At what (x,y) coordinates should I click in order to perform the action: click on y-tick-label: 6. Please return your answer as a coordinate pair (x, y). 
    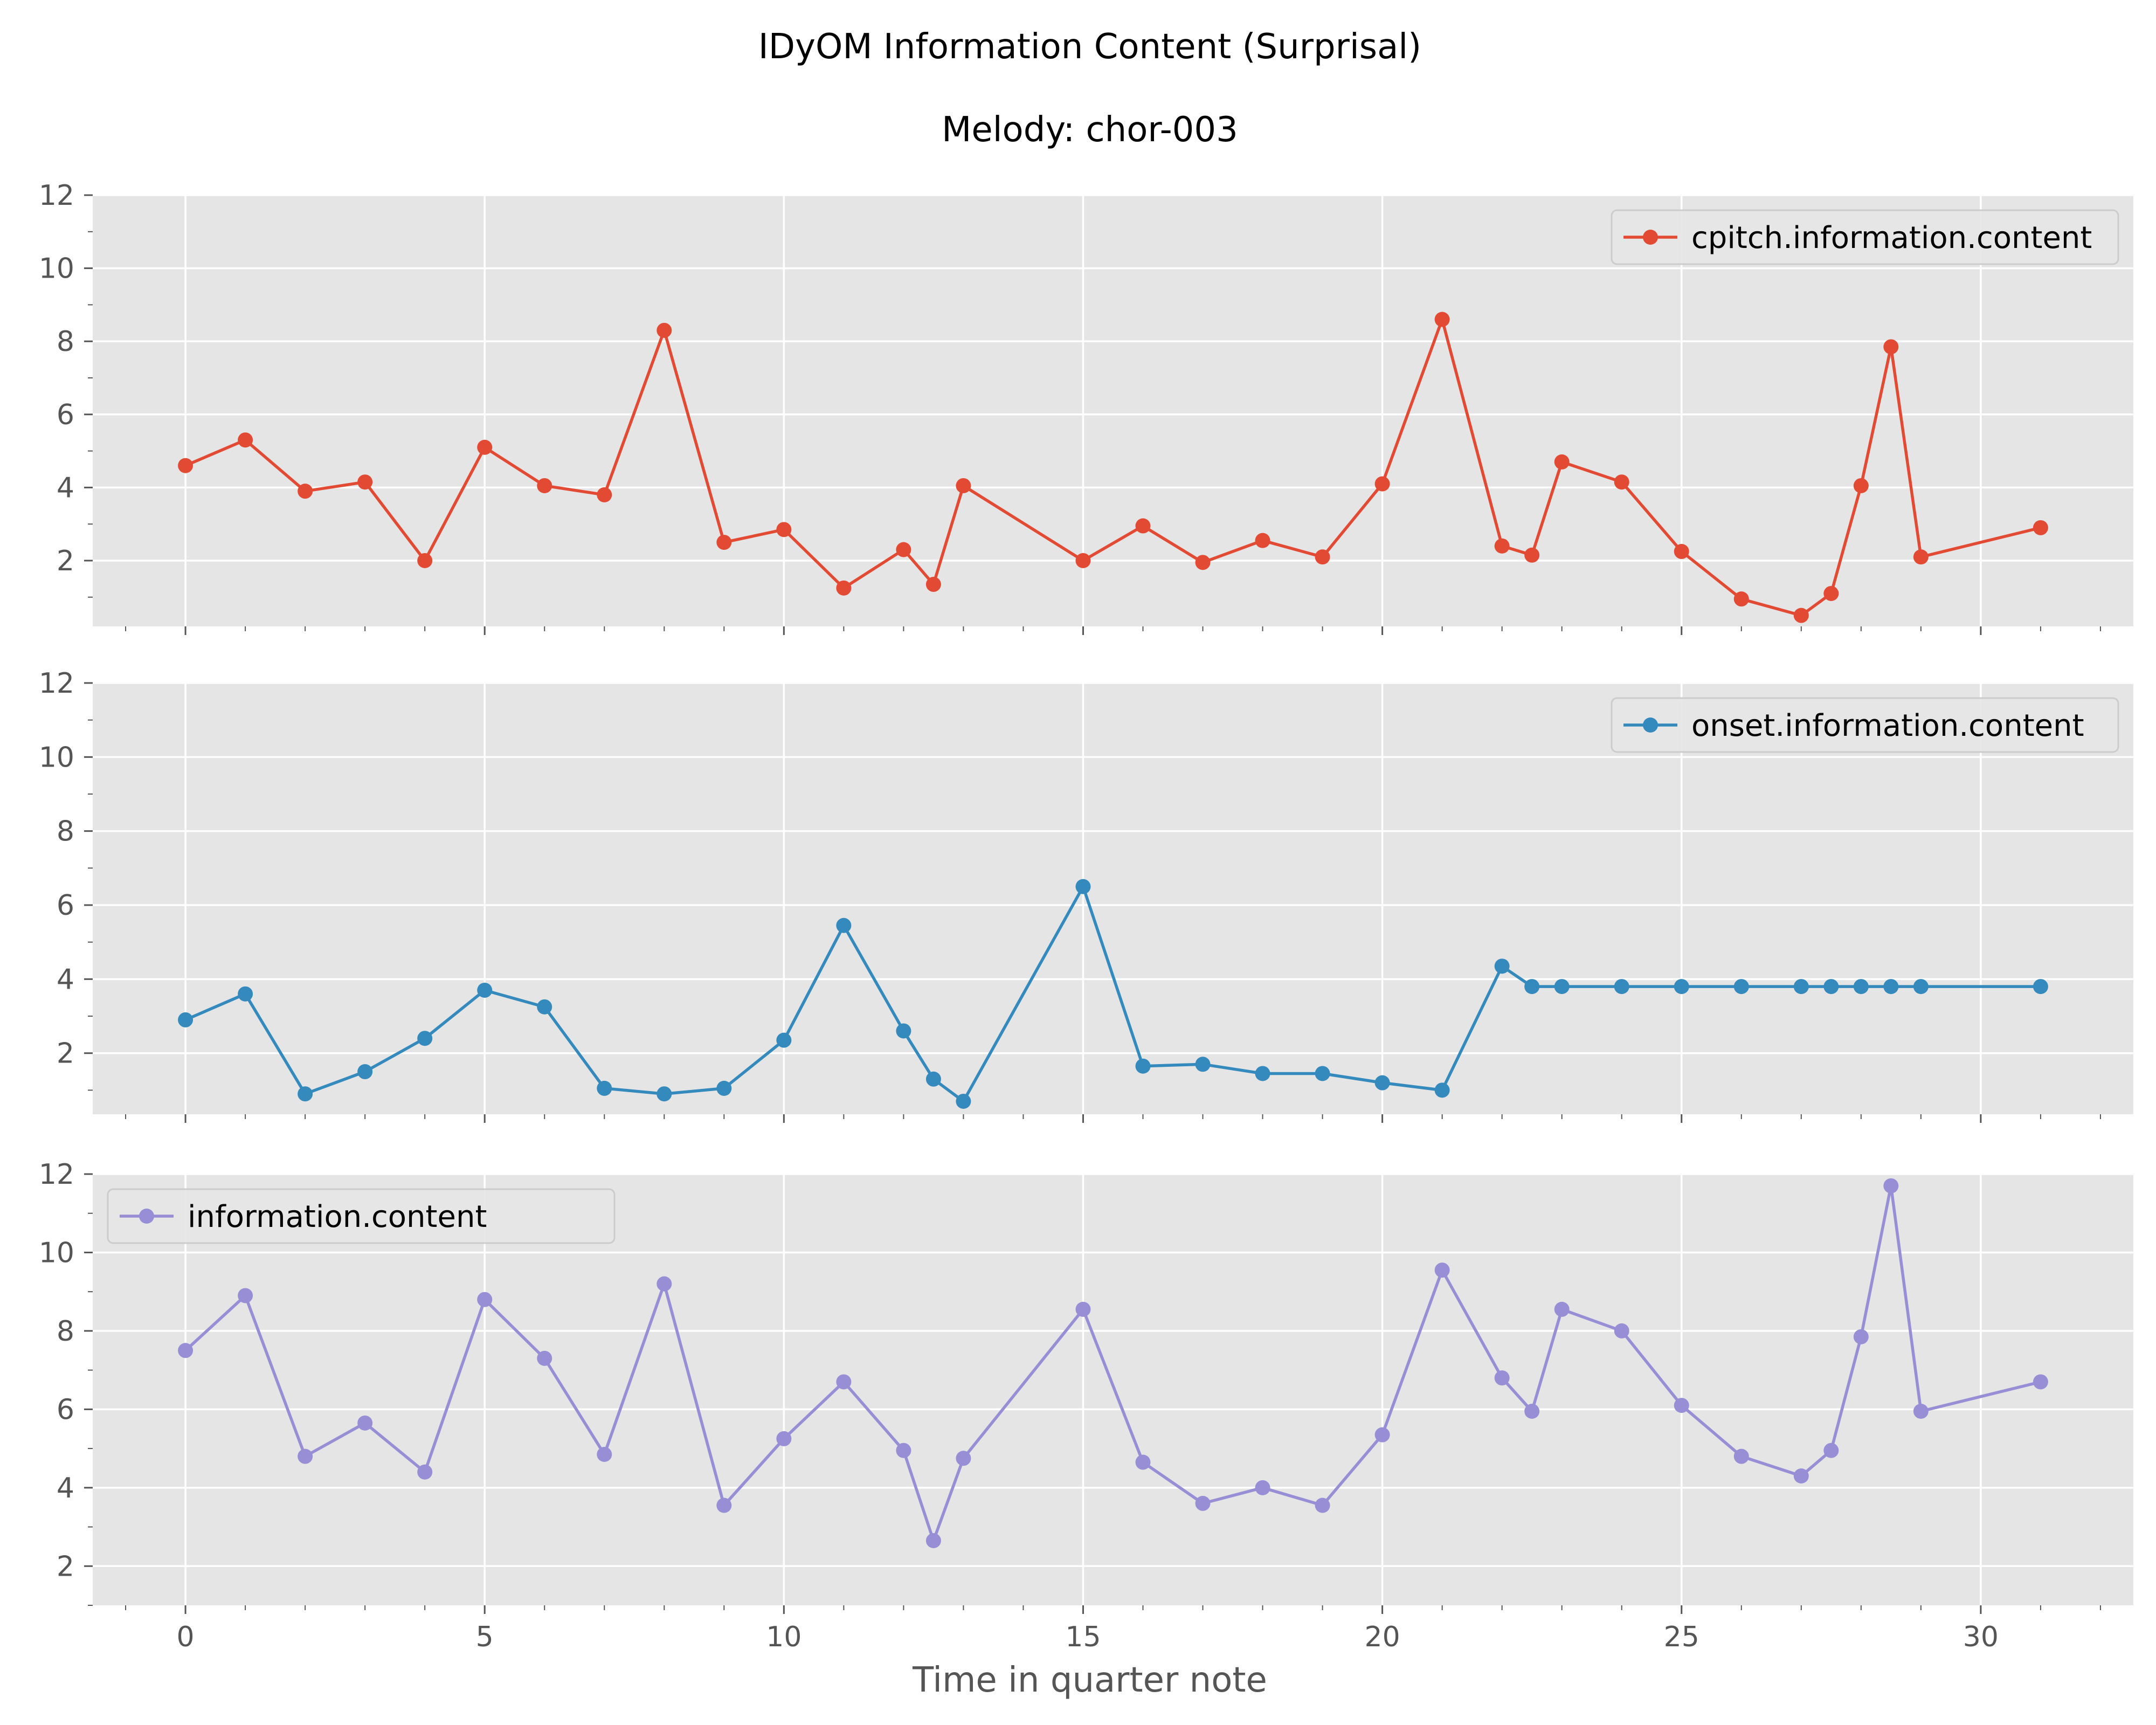
    Looking at the image, I should click on (65, 905).